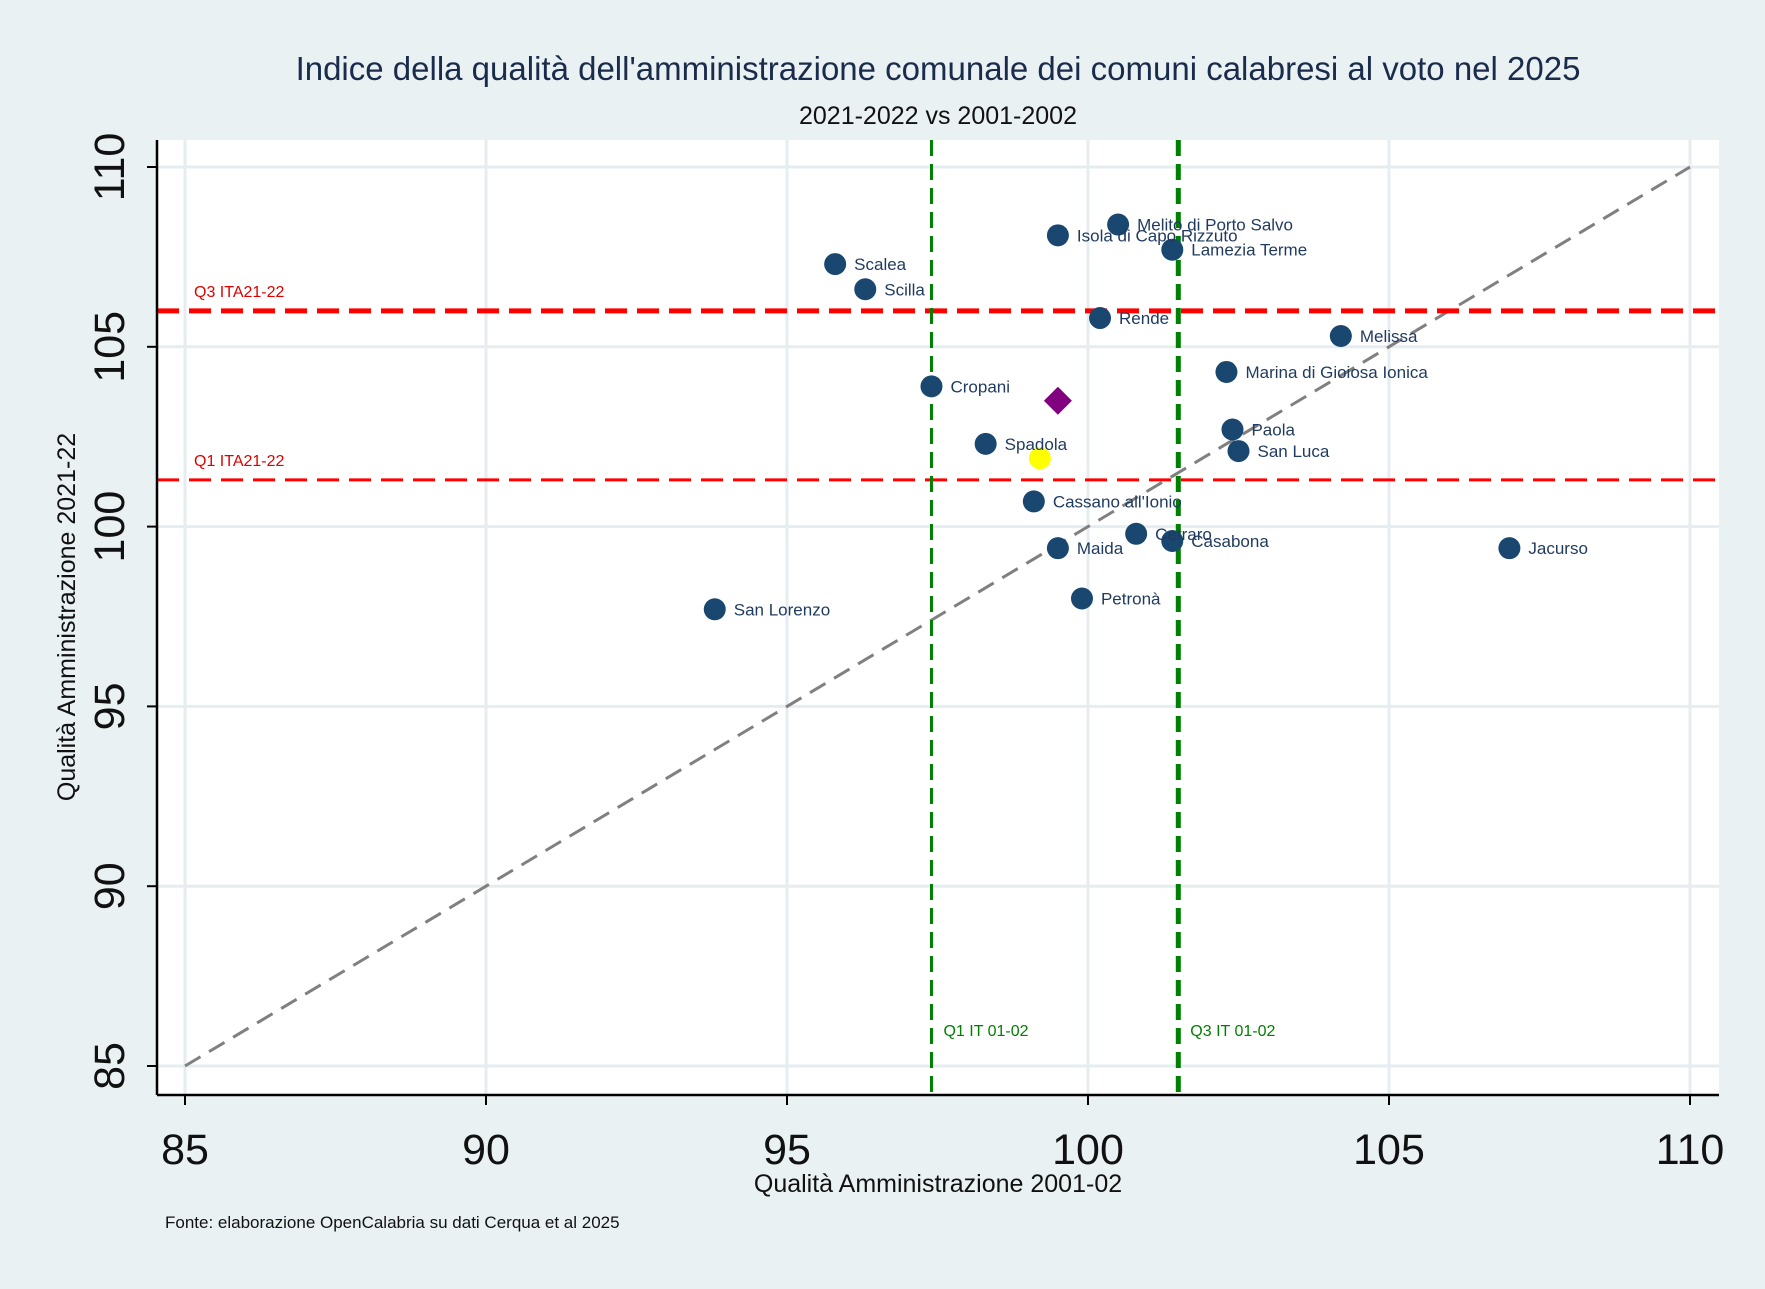 The height and width of the screenshot is (1289, 1765). What do you see at coordinates (110, 167) in the screenshot?
I see `y-tick-label: 110` at bounding box center [110, 167].